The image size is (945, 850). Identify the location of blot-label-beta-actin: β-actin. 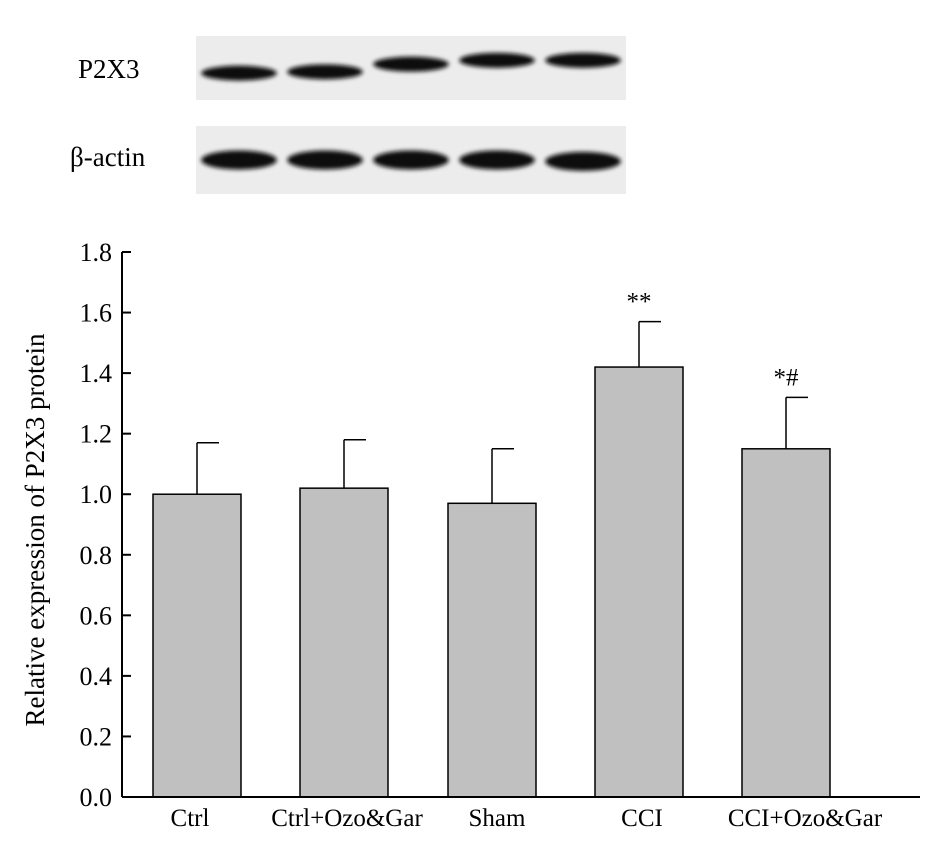
(108, 157).